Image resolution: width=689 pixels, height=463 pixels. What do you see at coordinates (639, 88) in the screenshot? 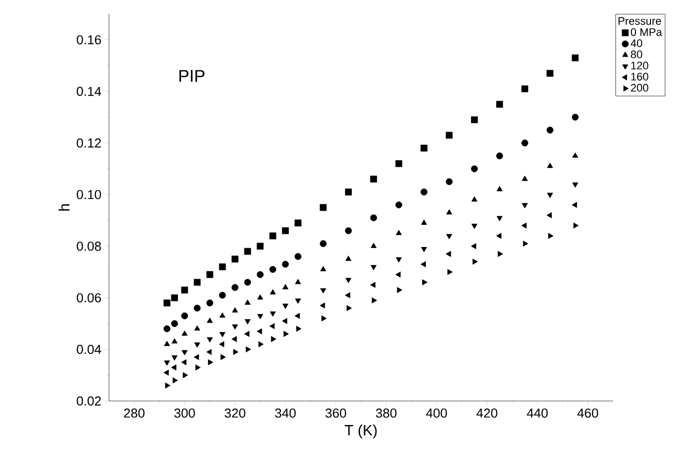
I see `legend-label: 200` at bounding box center [639, 88].